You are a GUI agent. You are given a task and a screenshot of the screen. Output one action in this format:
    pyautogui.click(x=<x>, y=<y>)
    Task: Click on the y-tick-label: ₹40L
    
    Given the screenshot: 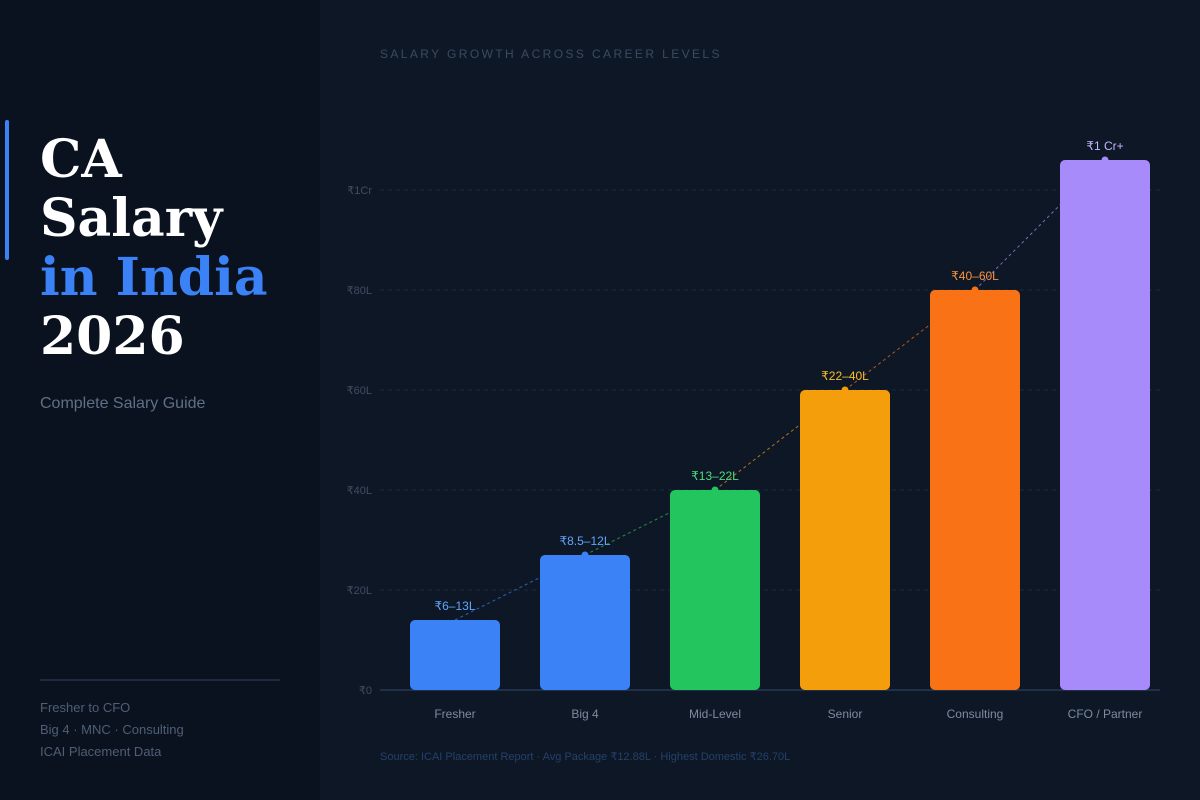 What is the action you would take?
    pyautogui.click(x=359, y=491)
    